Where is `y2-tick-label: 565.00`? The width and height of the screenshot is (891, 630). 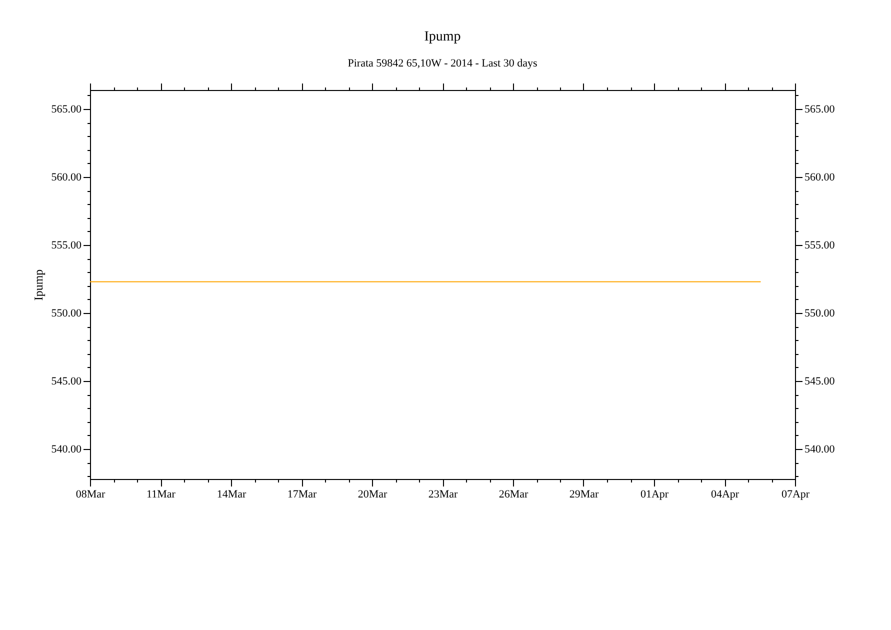 y2-tick-label: 565.00 is located at coordinates (820, 110).